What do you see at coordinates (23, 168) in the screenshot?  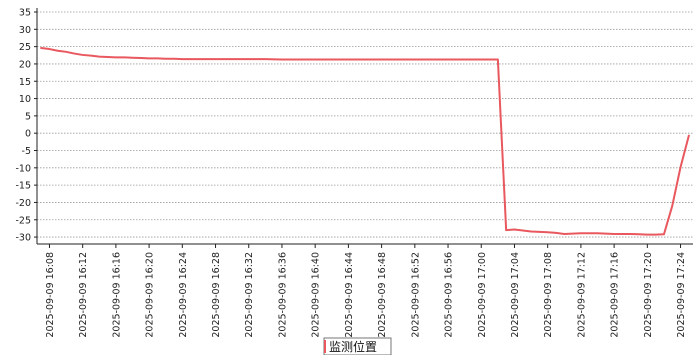 I see `y-tick-label: -10` at bounding box center [23, 168].